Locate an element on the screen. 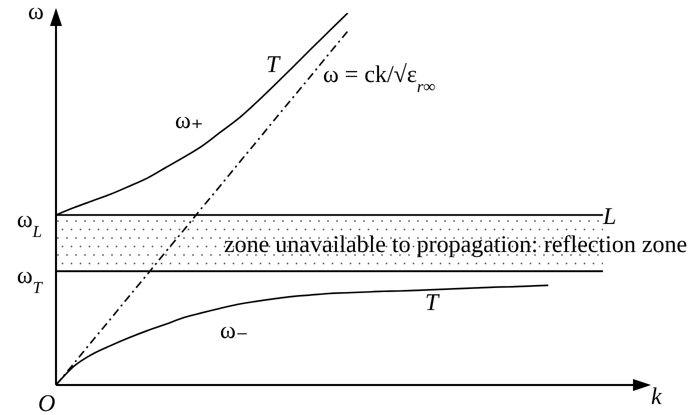 This screenshot has width=689, height=415. series-label: ω₊ is located at coordinates (189, 121).